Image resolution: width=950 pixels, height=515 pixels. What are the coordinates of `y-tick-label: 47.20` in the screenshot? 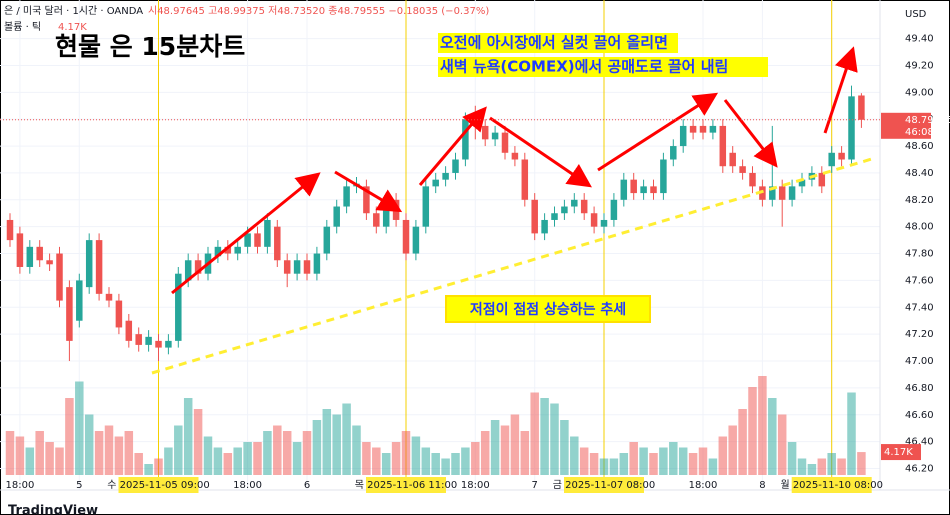 It's located at (919, 334).